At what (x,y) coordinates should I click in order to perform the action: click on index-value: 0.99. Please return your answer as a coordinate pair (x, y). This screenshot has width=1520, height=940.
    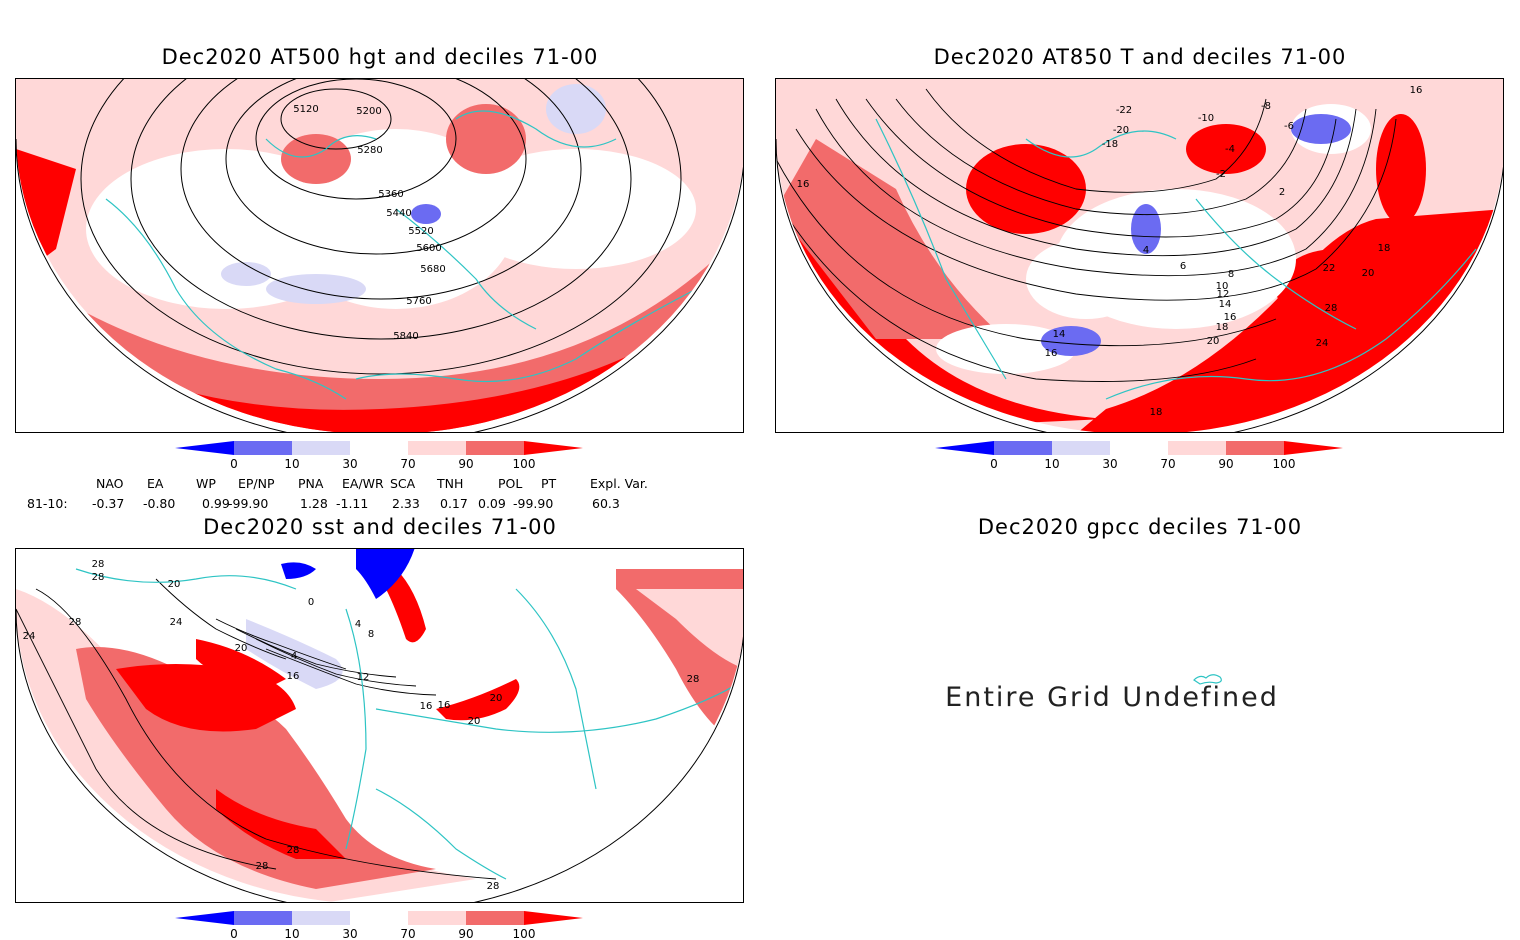
    Looking at the image, I should click on (216, 503).